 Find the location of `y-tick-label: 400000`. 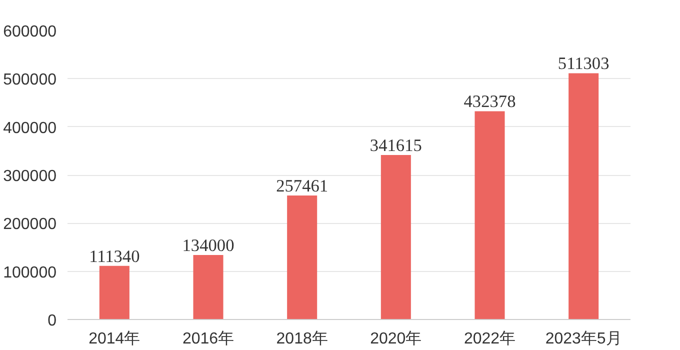

y-tick-label: 400000 is located at coordinates (30, 128).